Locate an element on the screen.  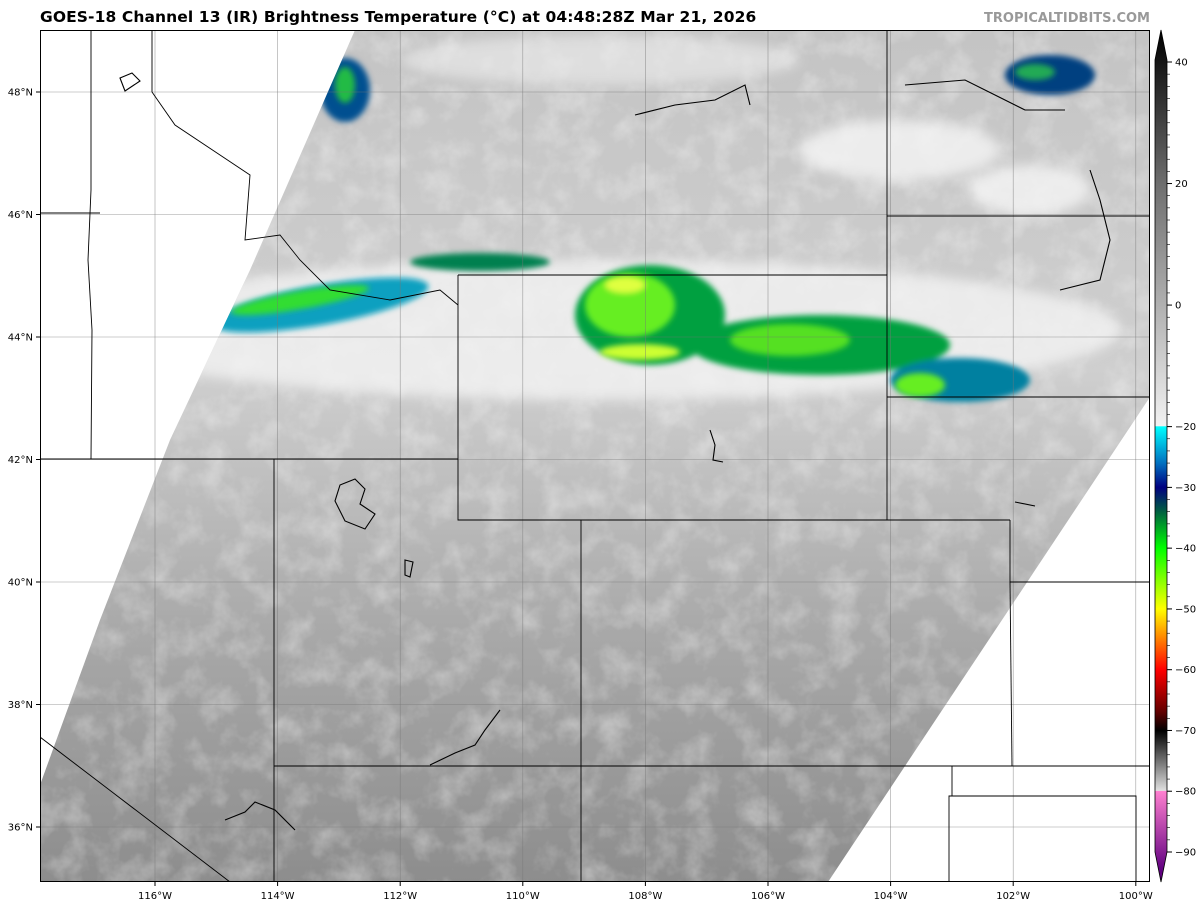
longitude-label: 108°W is located at coordinates (645, 896).